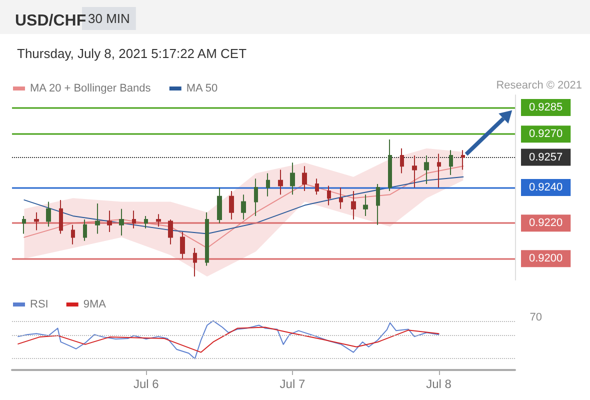  I want to click on x-tick-label: Jul 8, so click(439, 384).